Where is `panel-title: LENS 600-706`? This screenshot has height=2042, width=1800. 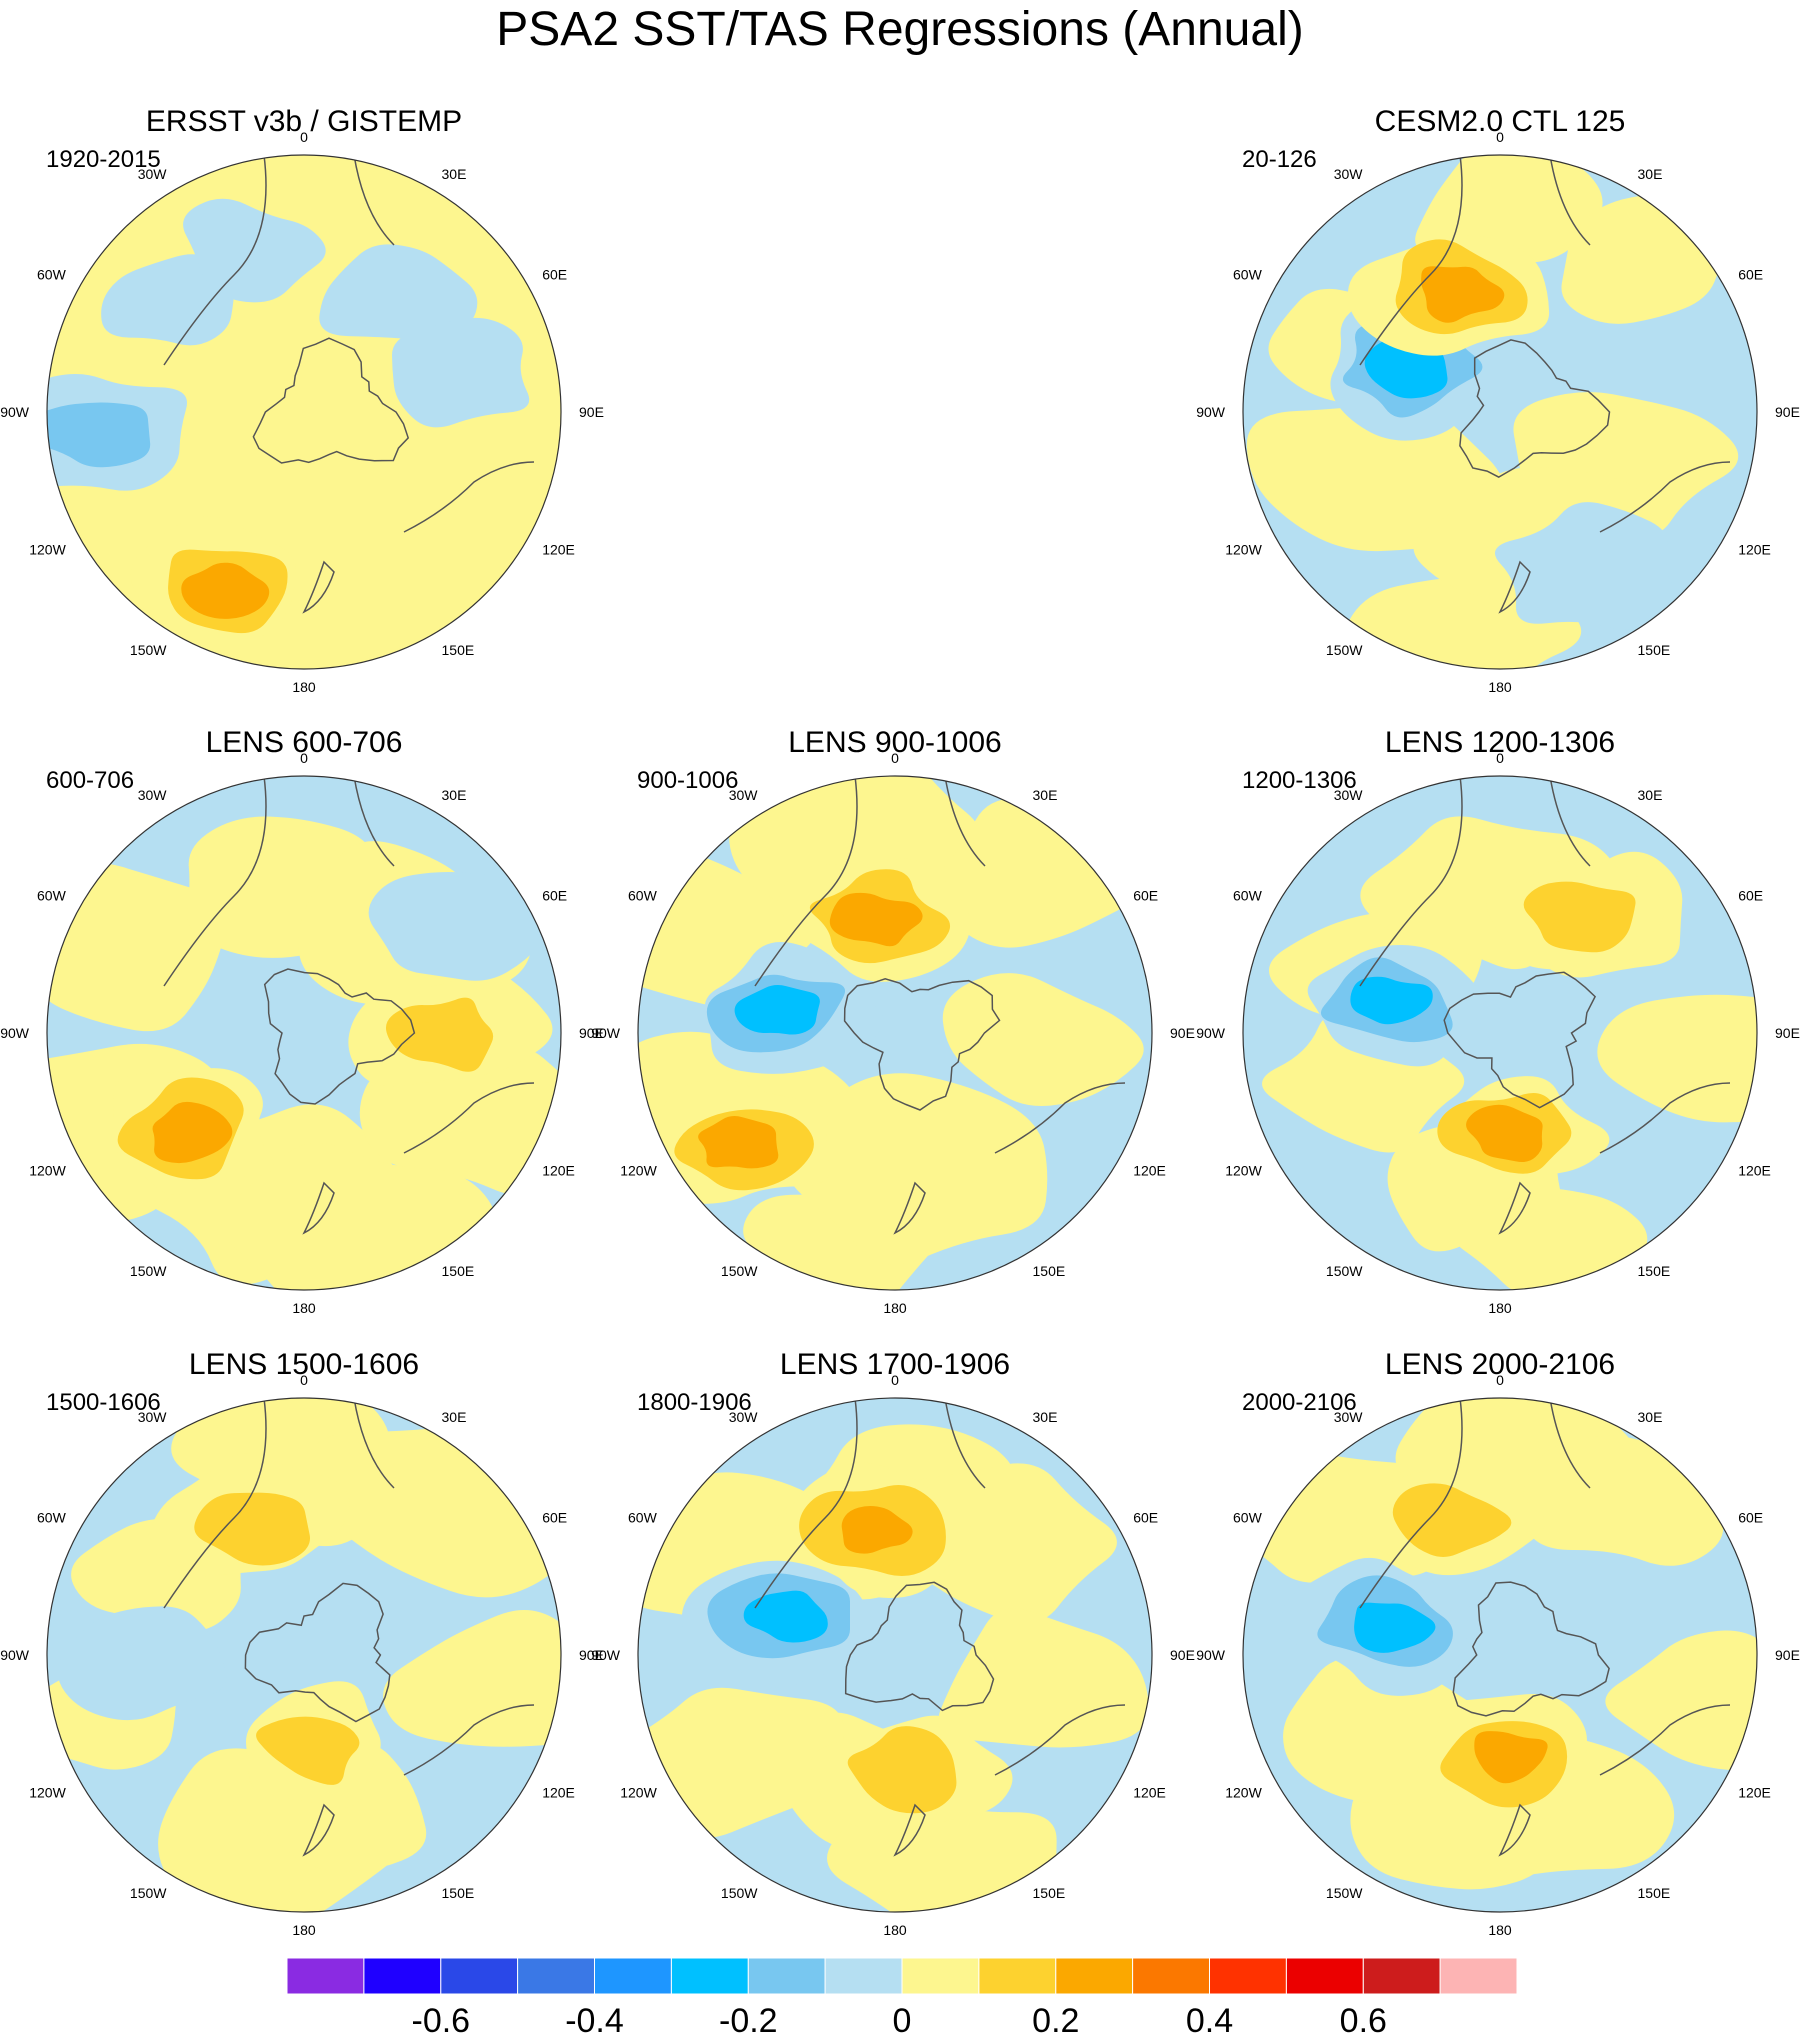
panel-title: LENS 600-706 is located at coordinates (304, 742).